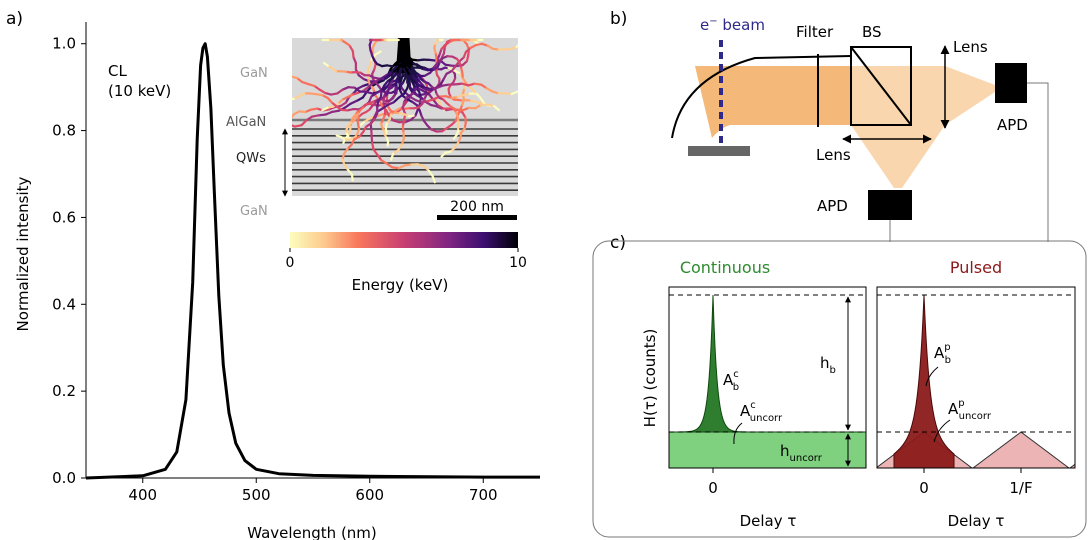  Describe the element at coordinates (828, 365) in the screenshot. I see `continuous-hb-label: hb` at that location.